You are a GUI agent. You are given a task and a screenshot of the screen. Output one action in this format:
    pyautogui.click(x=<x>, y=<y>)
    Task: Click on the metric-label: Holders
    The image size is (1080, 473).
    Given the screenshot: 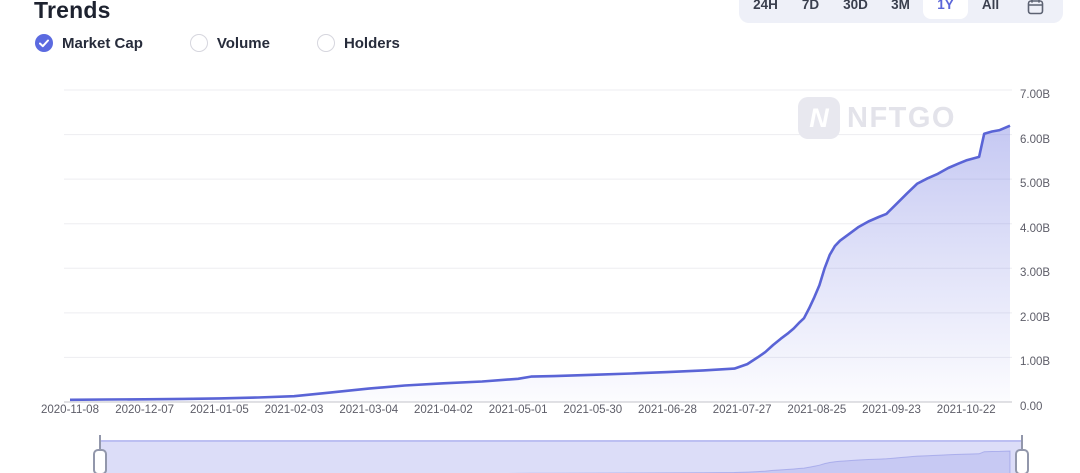 What is the action you would take?
    pyautogui.click(x=371, y=43)
    